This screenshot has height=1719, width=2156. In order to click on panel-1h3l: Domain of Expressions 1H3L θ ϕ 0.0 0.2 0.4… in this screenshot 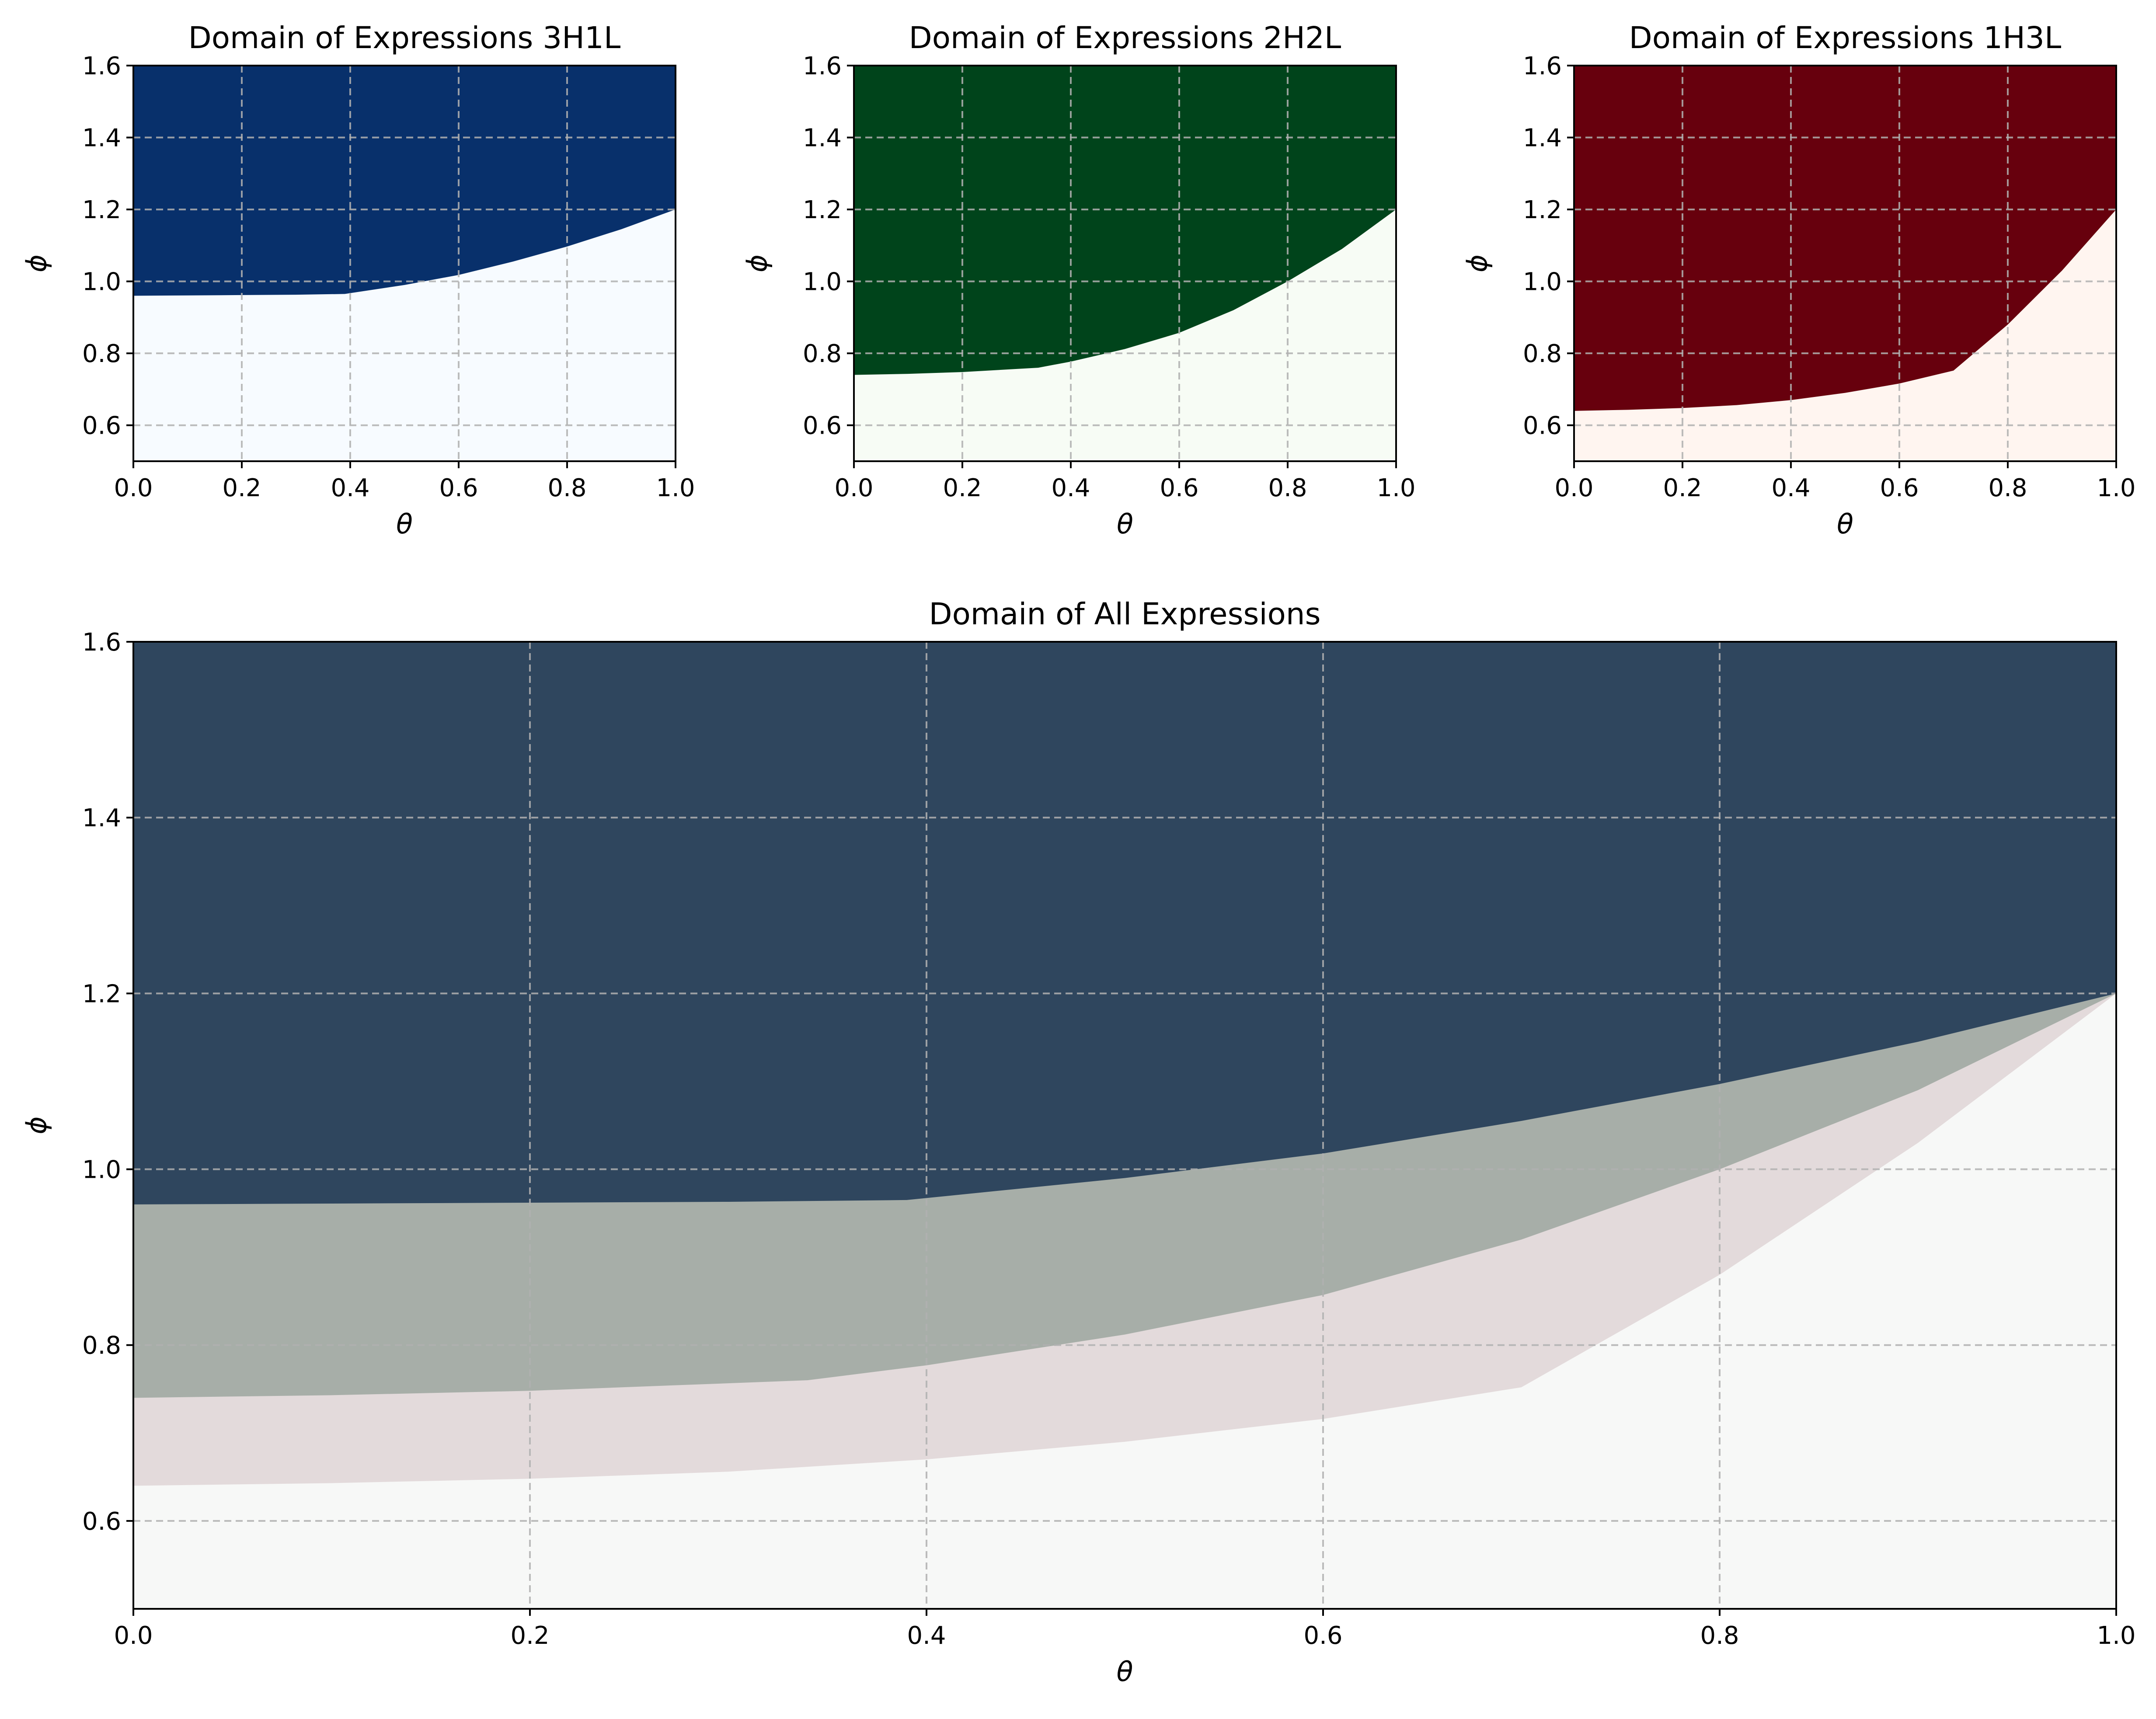, I will do `click(1799, 280)`.